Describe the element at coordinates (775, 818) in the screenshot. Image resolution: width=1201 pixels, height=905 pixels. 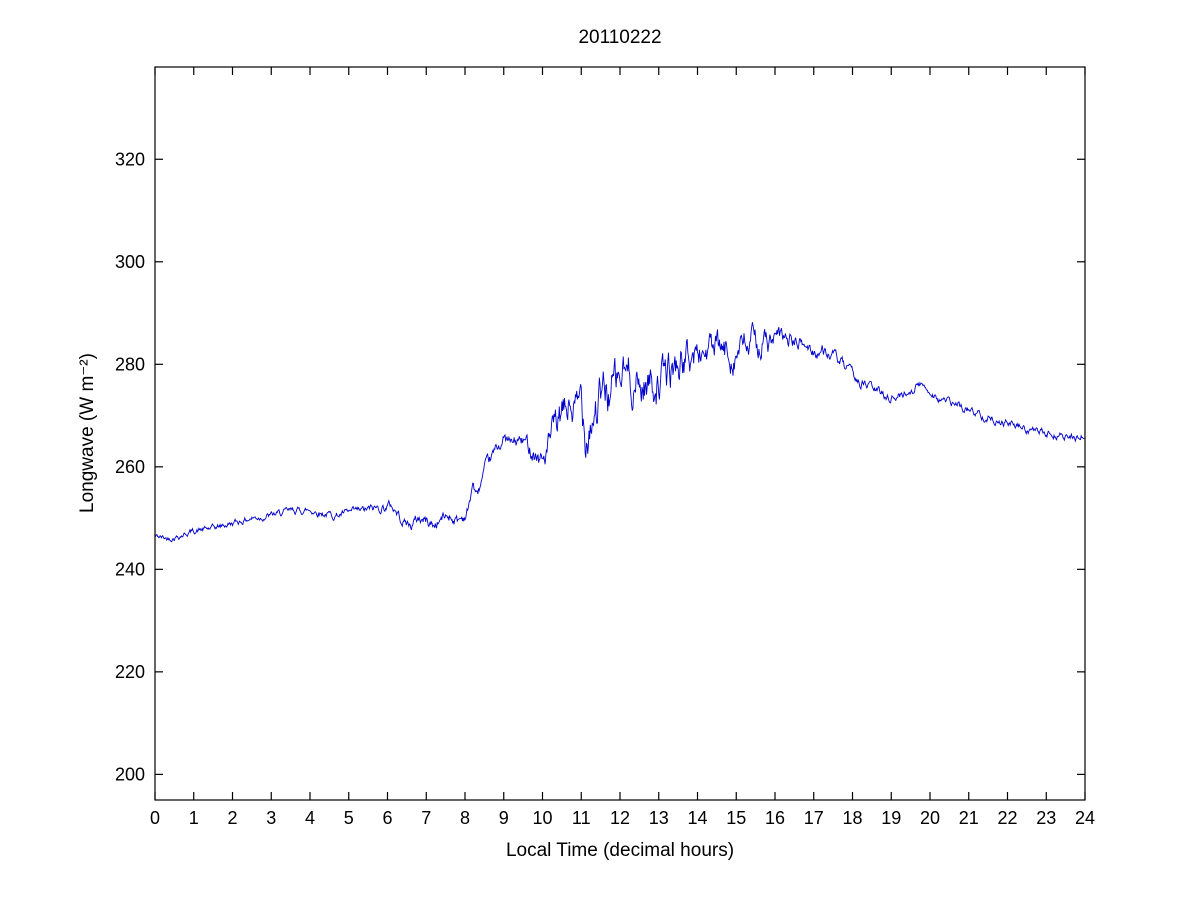
I see `x-tick-label: 16` at that location.